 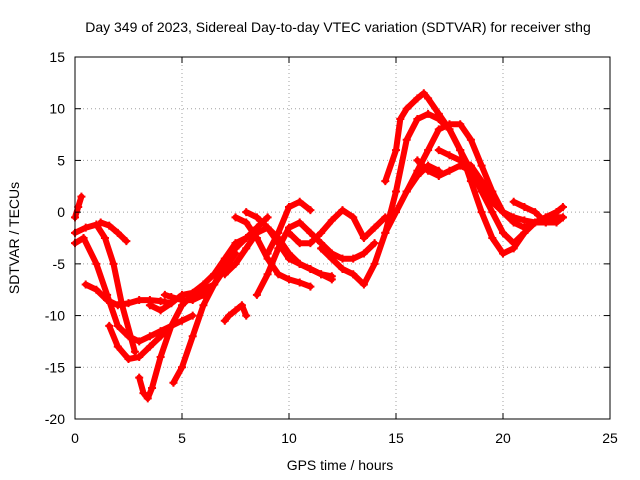 What do you see at coordinates (55, 419) in the screenshot?
I see `y-tick-label: -20` at bounding box center [55, 419].